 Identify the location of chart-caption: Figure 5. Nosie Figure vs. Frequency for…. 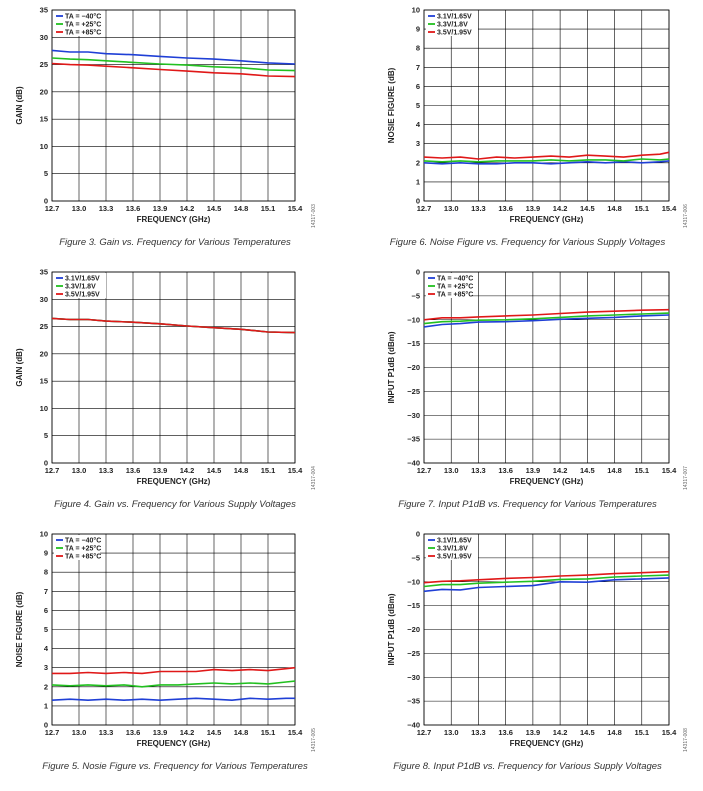
(175, 766).